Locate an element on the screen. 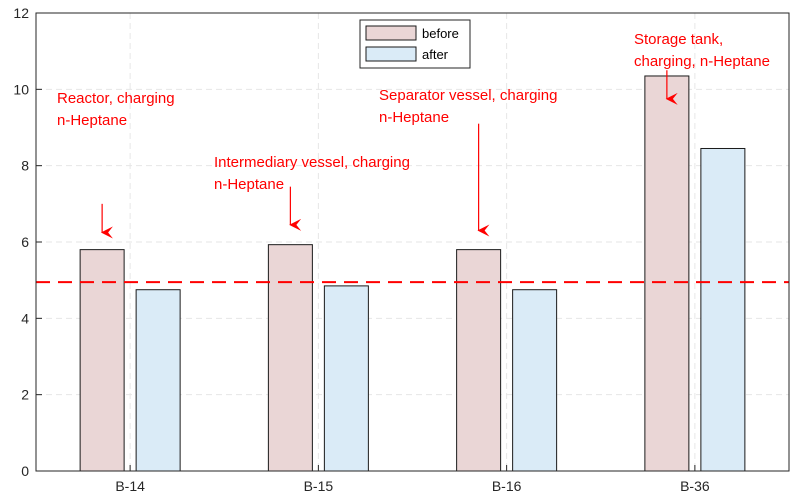  x-tick-label: B-36 is located at coordinates (695, 486).